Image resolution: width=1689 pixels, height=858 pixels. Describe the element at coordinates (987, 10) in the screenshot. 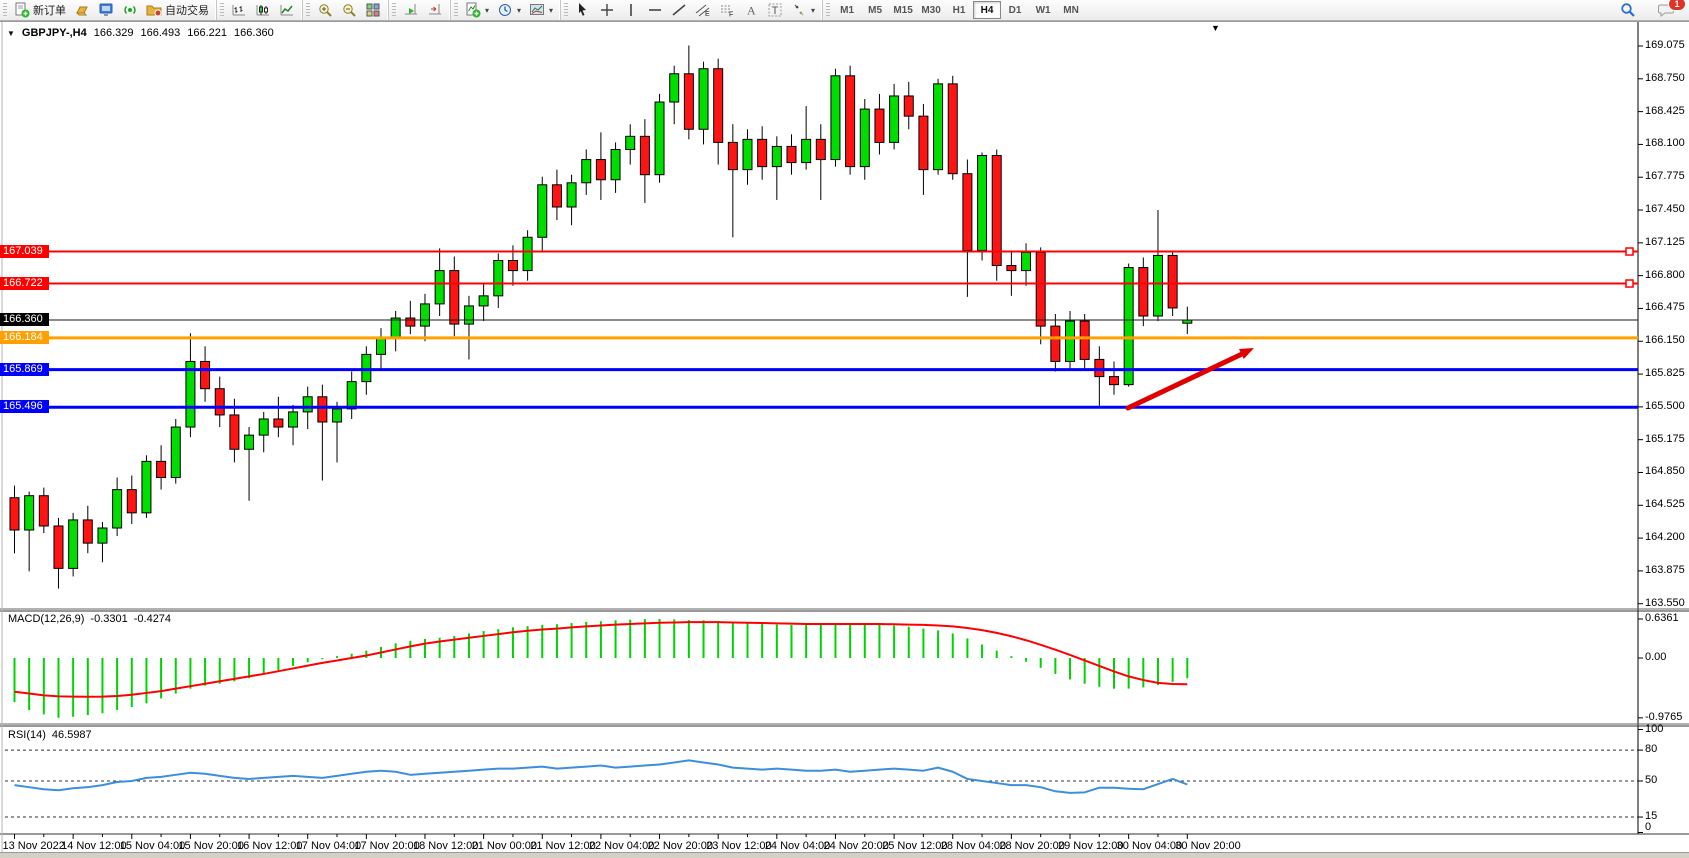

I see `timeframe-h4-button: H4` at that location.